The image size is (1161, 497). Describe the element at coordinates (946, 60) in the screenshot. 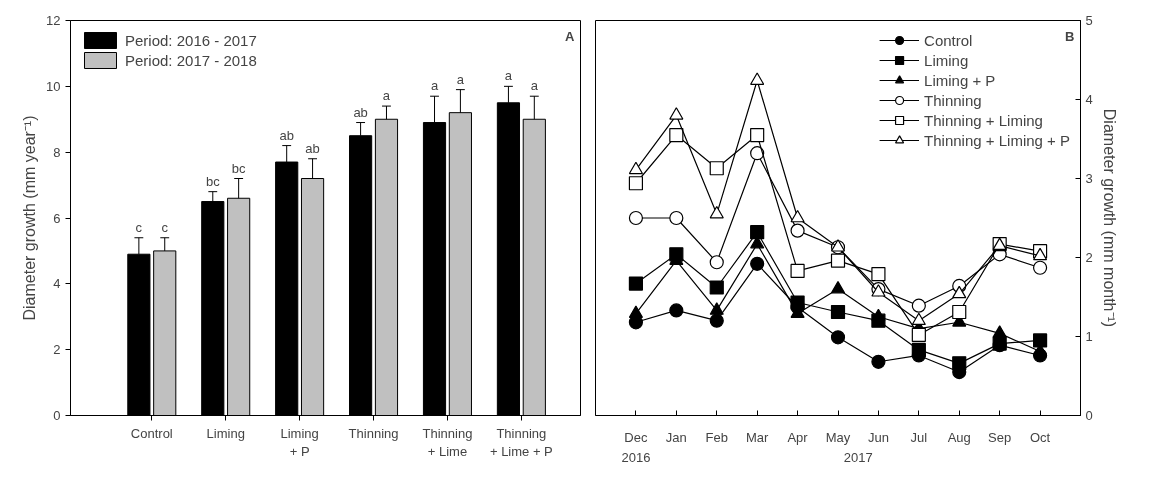

I see `legend-label: Liming` at that location.